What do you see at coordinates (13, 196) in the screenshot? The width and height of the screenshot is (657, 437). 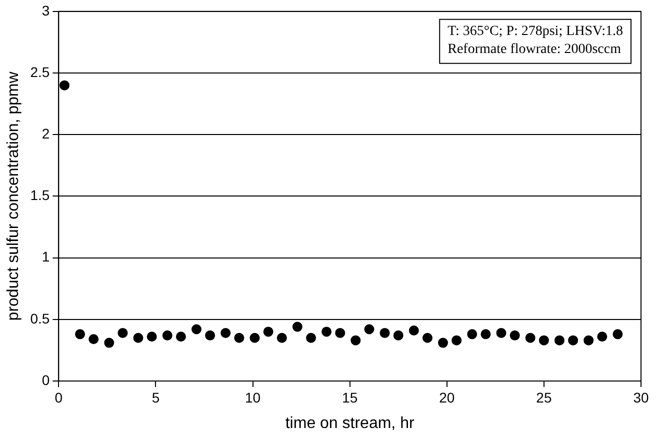 I see `y-axis-title: product sulfur concentration, ppmw` at bounding box center [13, 196].